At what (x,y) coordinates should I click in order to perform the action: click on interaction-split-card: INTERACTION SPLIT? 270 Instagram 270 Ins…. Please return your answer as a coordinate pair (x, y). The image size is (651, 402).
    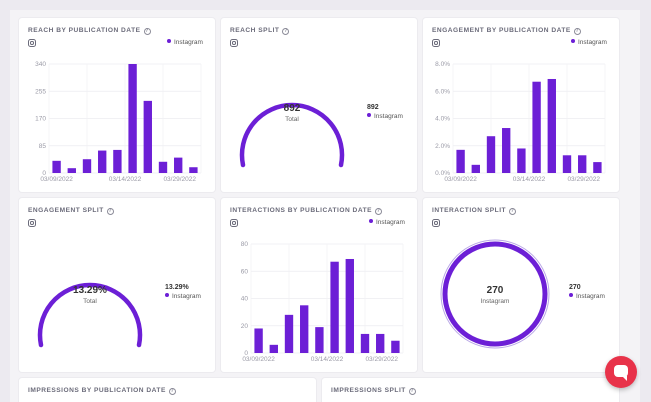
    Looking at the image, I should click on (521, 285).